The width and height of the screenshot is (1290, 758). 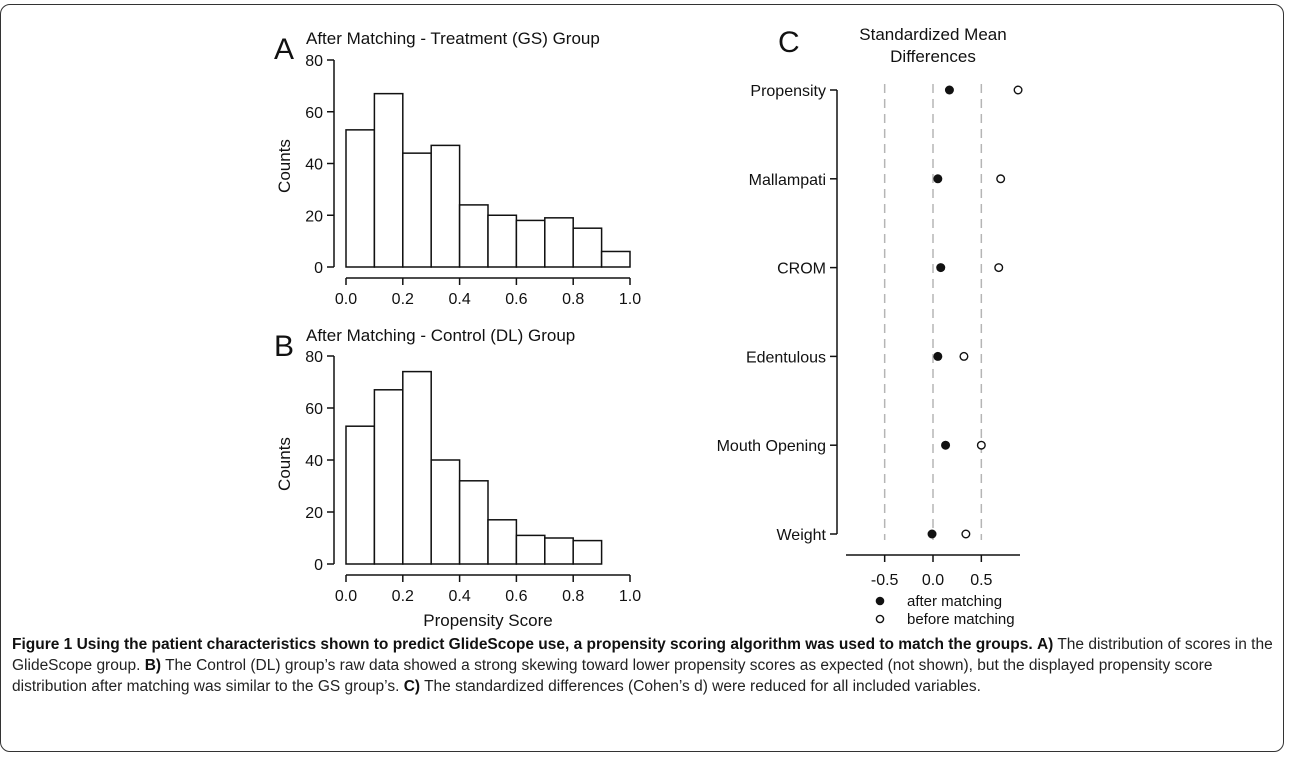 I want to click on panel-c-legend-label-0: after matching, so click(x=954, y=601).